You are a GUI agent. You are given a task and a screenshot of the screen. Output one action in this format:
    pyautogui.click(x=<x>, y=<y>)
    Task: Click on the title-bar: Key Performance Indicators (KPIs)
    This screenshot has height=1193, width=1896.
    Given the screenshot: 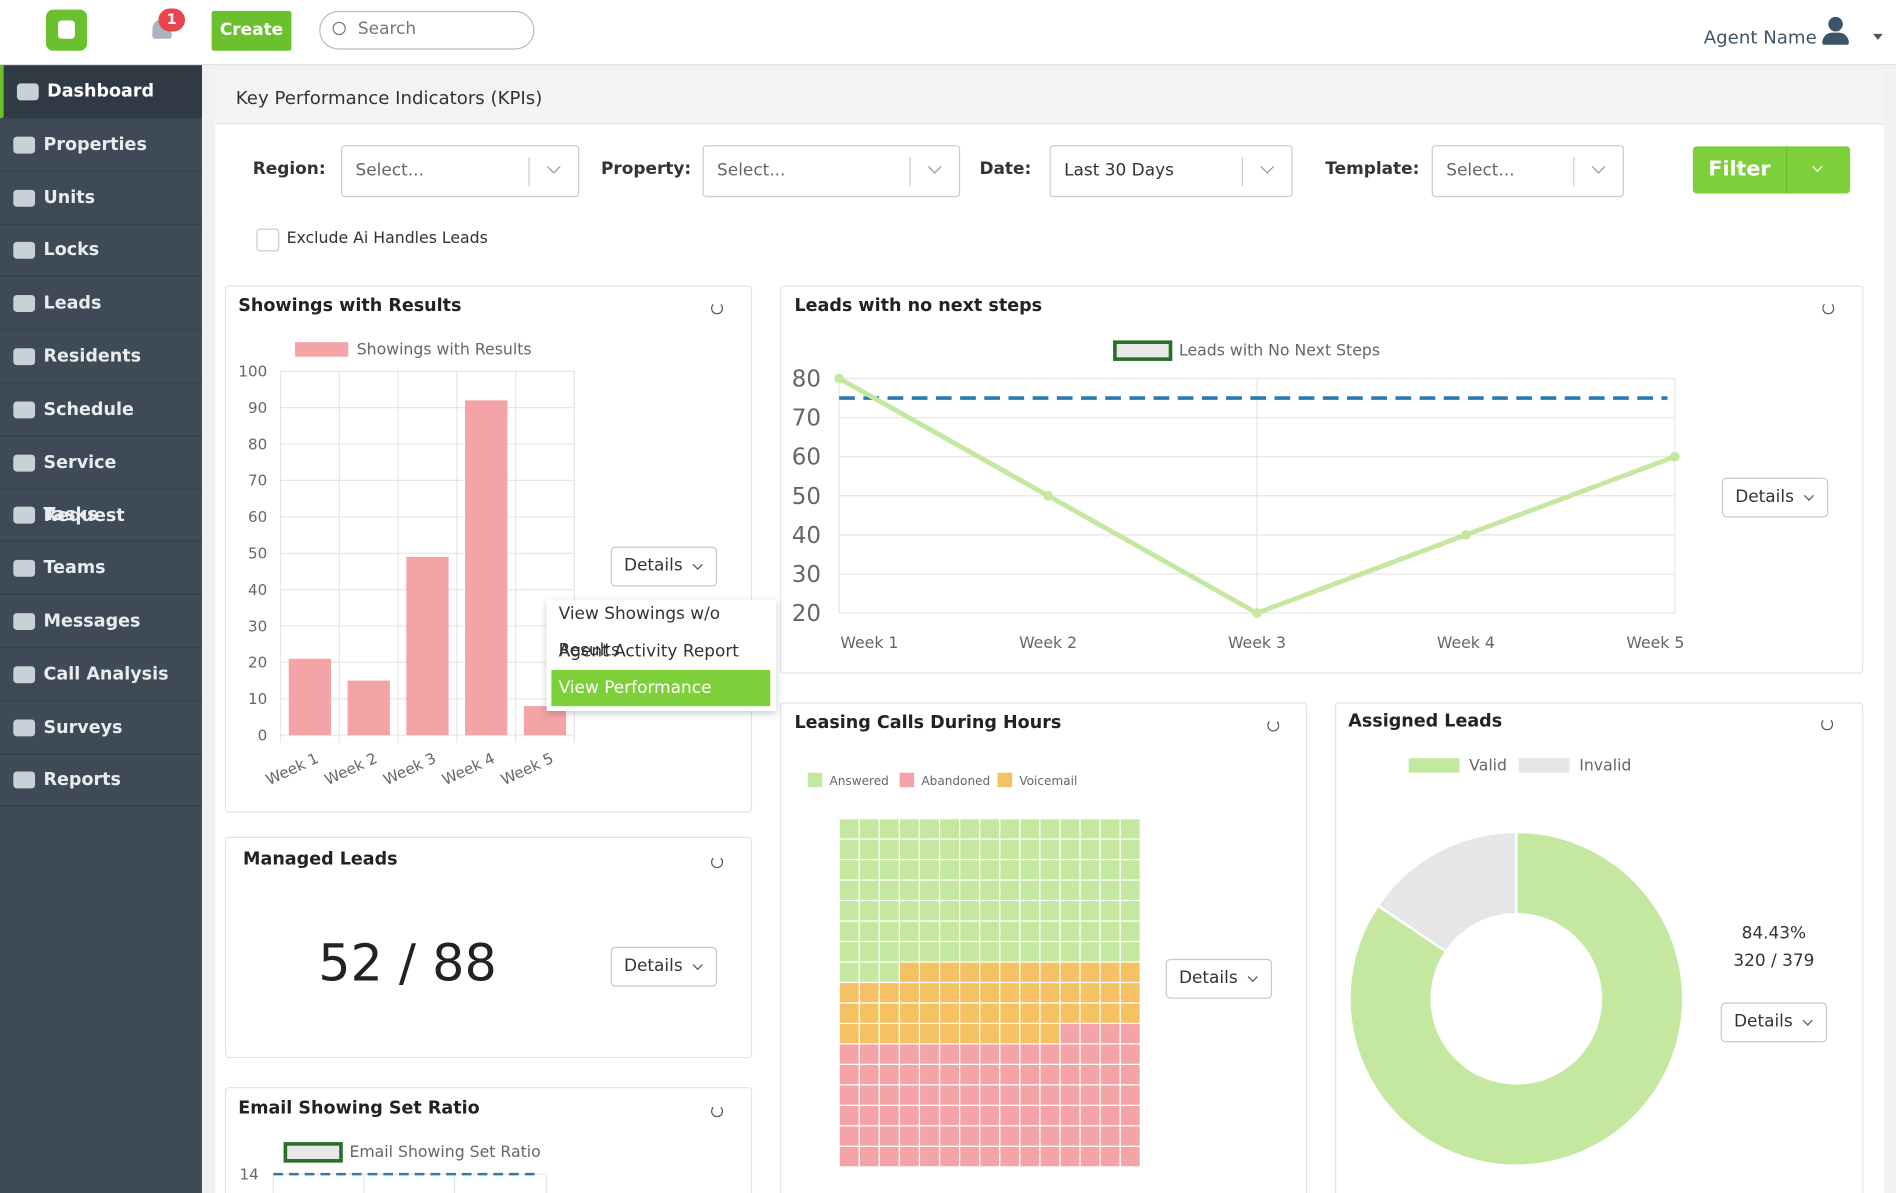 What is the action you would take?
    pyautogui.click(x=1049, y=98)
    